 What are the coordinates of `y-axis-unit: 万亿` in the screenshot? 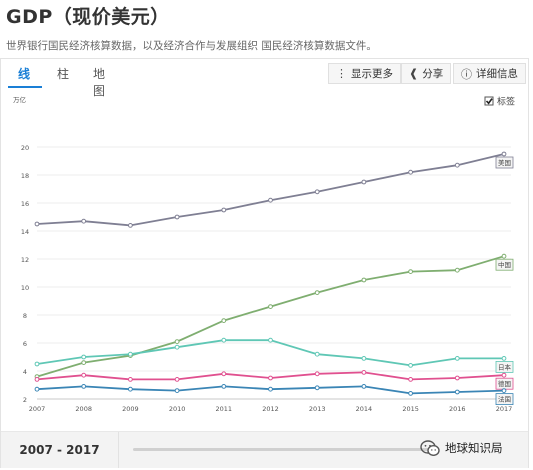 It's located at (20, 99).